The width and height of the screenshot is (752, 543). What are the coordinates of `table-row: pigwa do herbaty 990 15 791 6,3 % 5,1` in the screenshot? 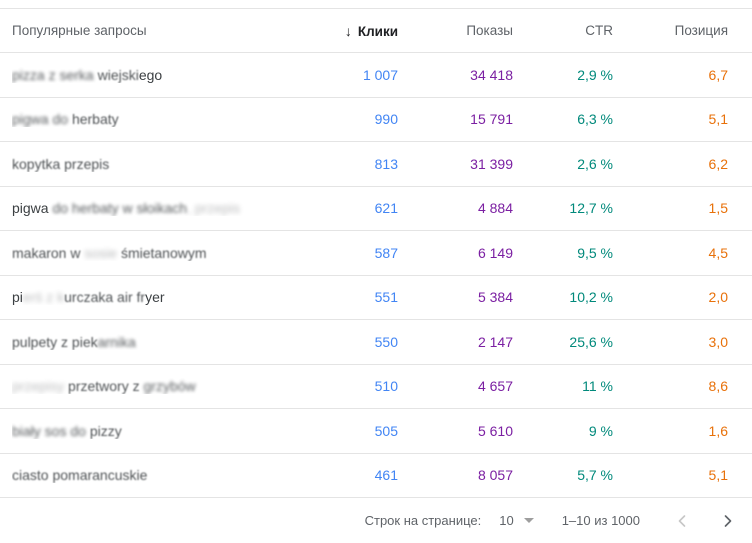 It's located at (376, 120).